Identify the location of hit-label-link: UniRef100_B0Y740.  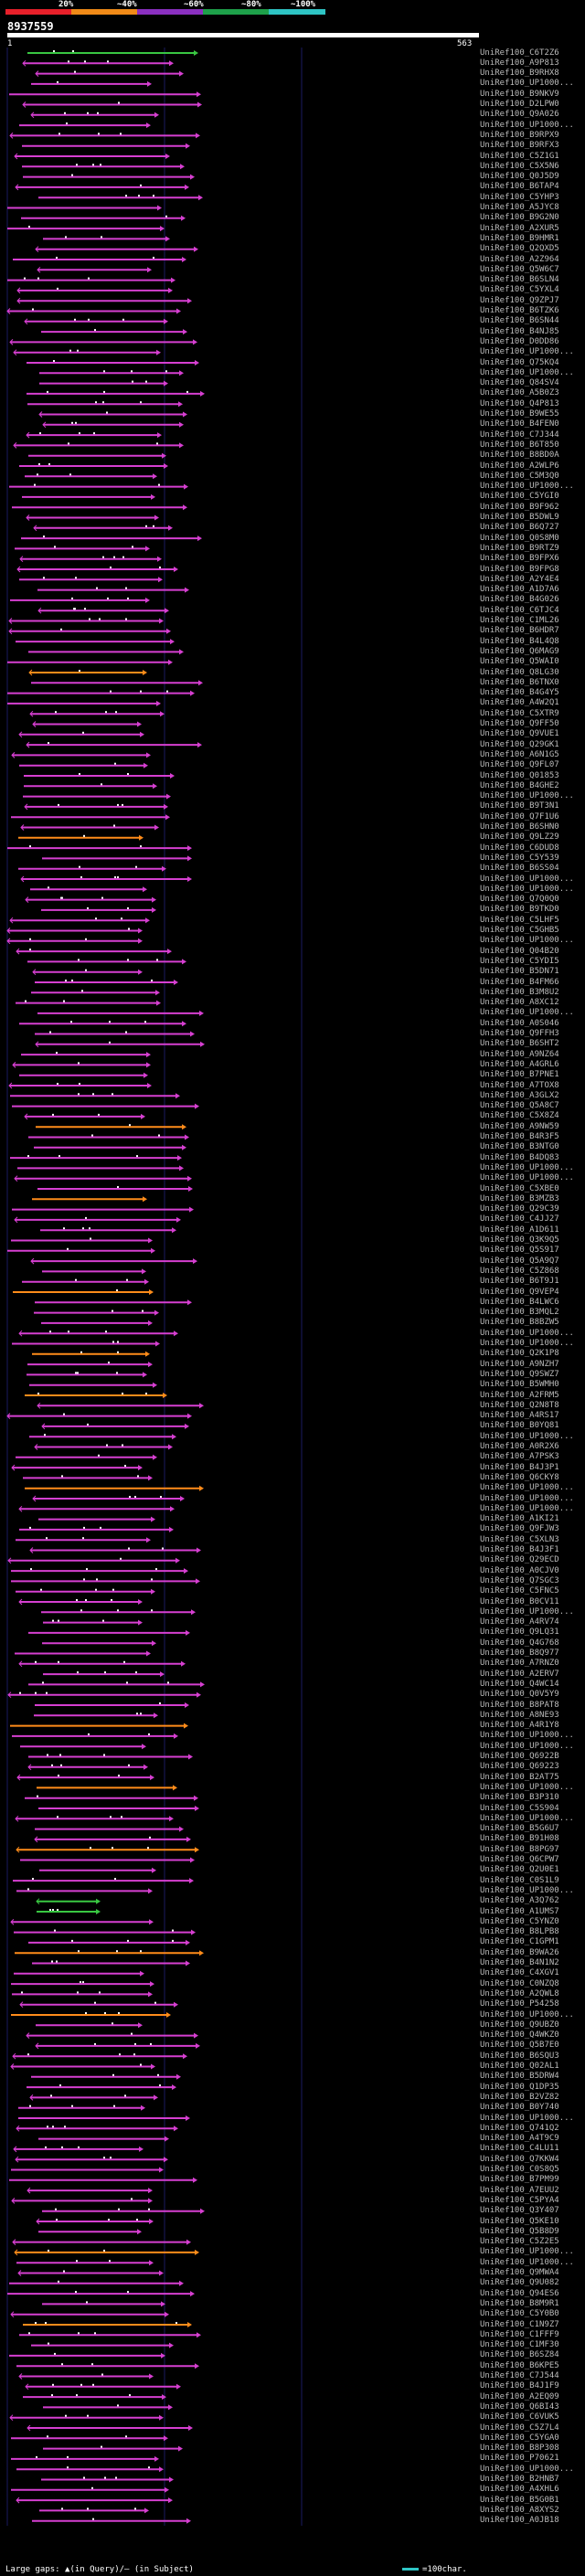
(519, 2108).